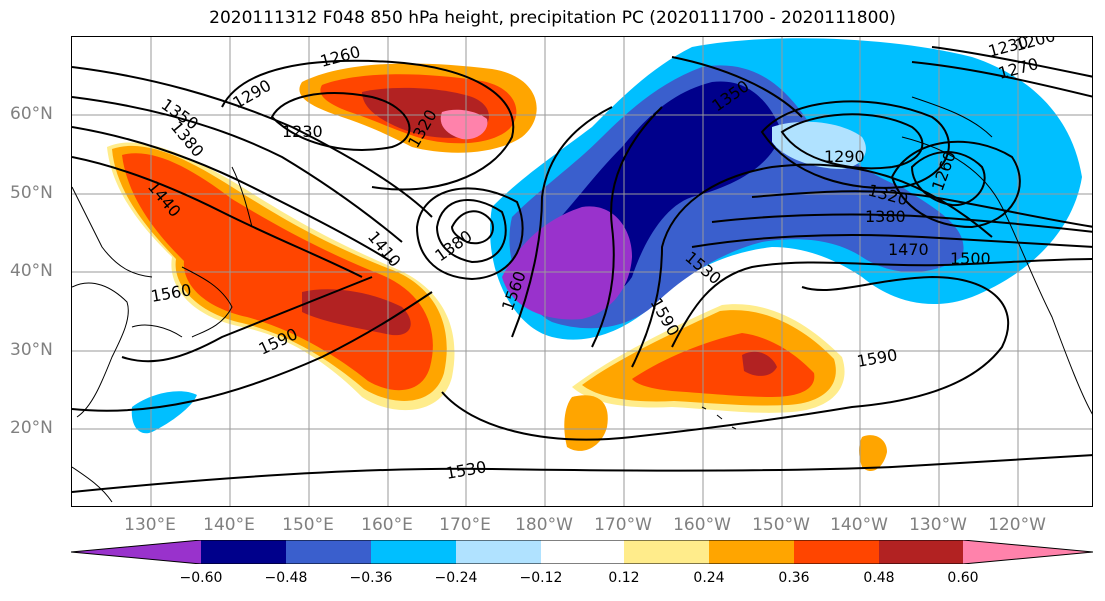  What do you see at coordinates (781, 525) in the screenshot?
I see `lon-tick: 150°W` at bounding box center [781, 525].